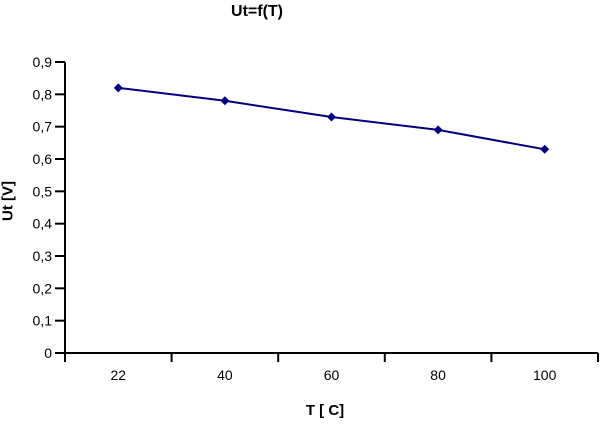 Image resolution: width=600 pixels, height=427 pixels. What do you see at coordinates (43, 94) in the screenshot?
I see `y-tick-label: 0,8` at bounding box center [43, 94].